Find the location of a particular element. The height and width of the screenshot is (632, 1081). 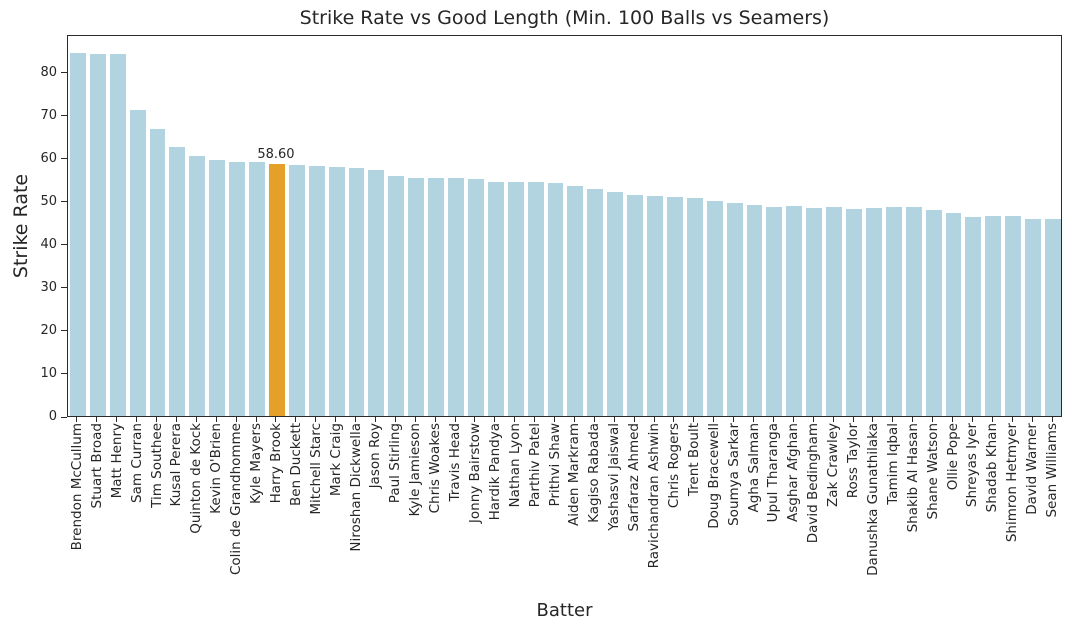

x-tick-label: Sarfaraz Ahmed is located at coordinates (634, 477).